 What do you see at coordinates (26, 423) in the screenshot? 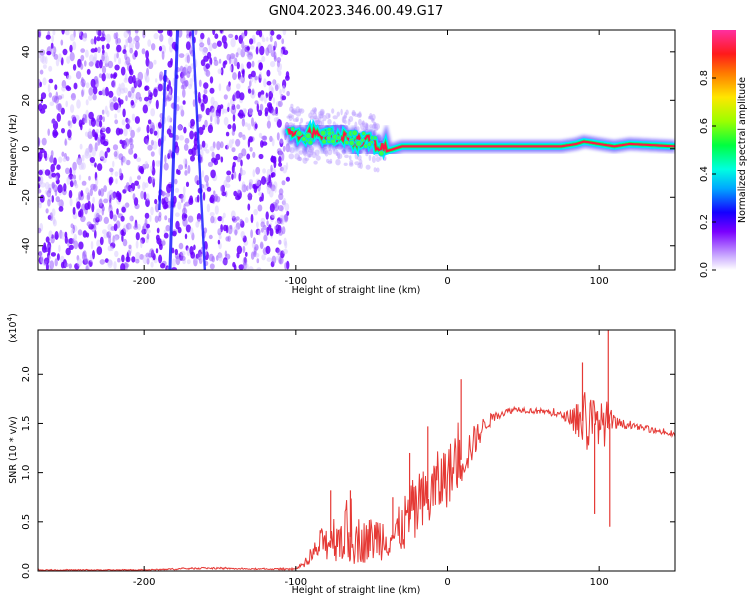
I see `y-tick-label: 1.5` at bounding box center [26, 423].